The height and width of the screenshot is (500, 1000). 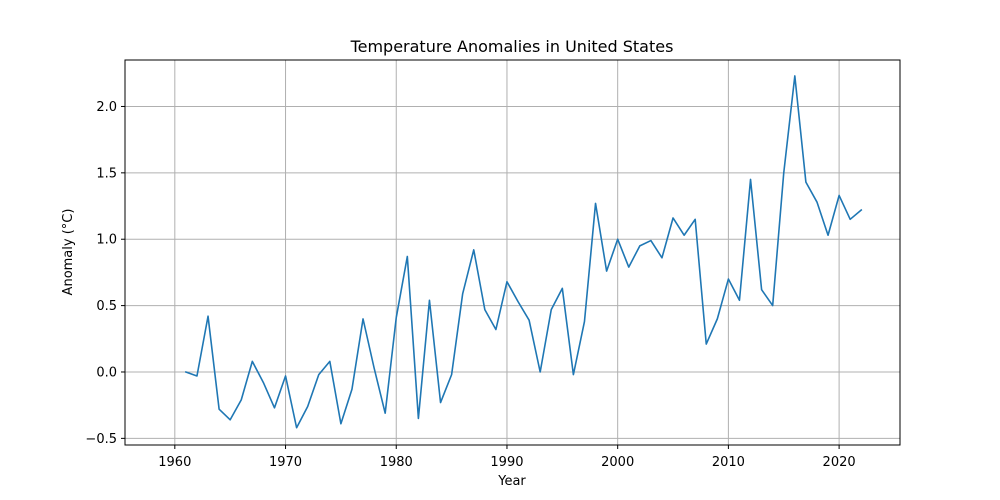 I want to click on x-tick-label: 1990, so click(x=506, y=462).